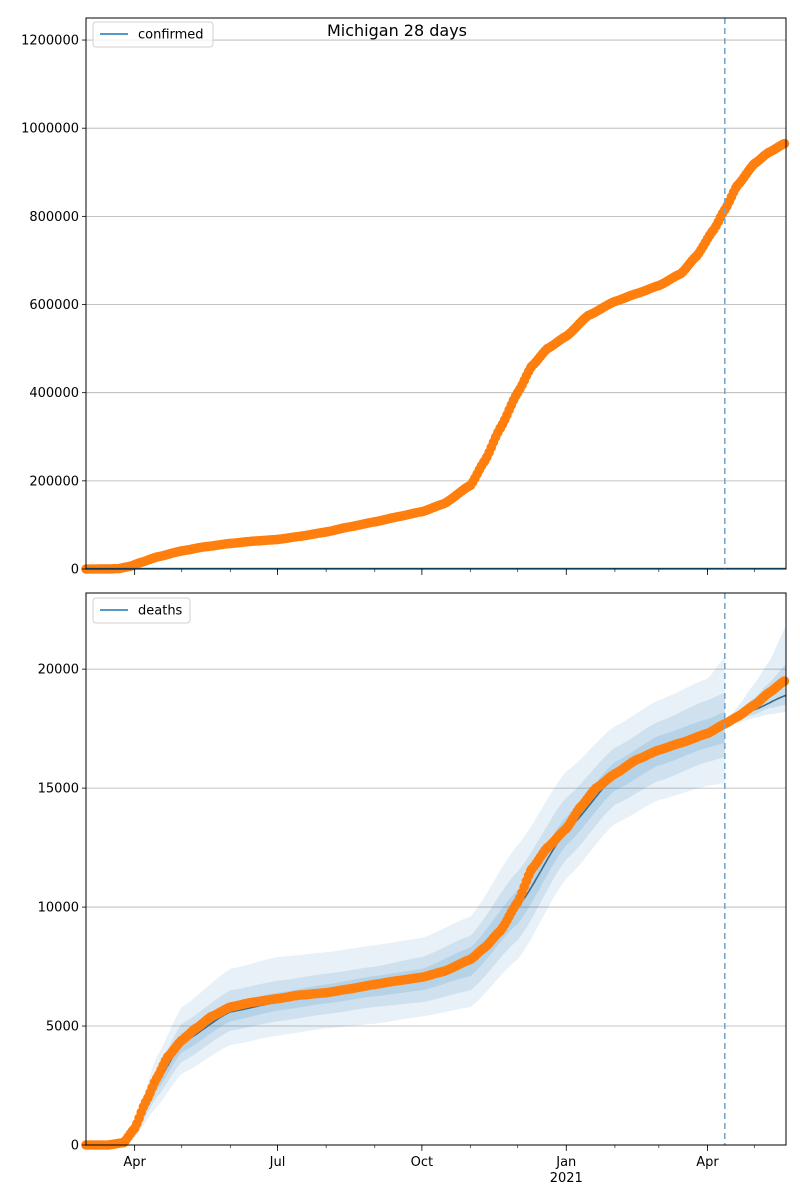 Image resolution: width=800 pixels, height=1200 pixels. I want to click on deaths-x-tick-label: Jul, so click(277, 1162).